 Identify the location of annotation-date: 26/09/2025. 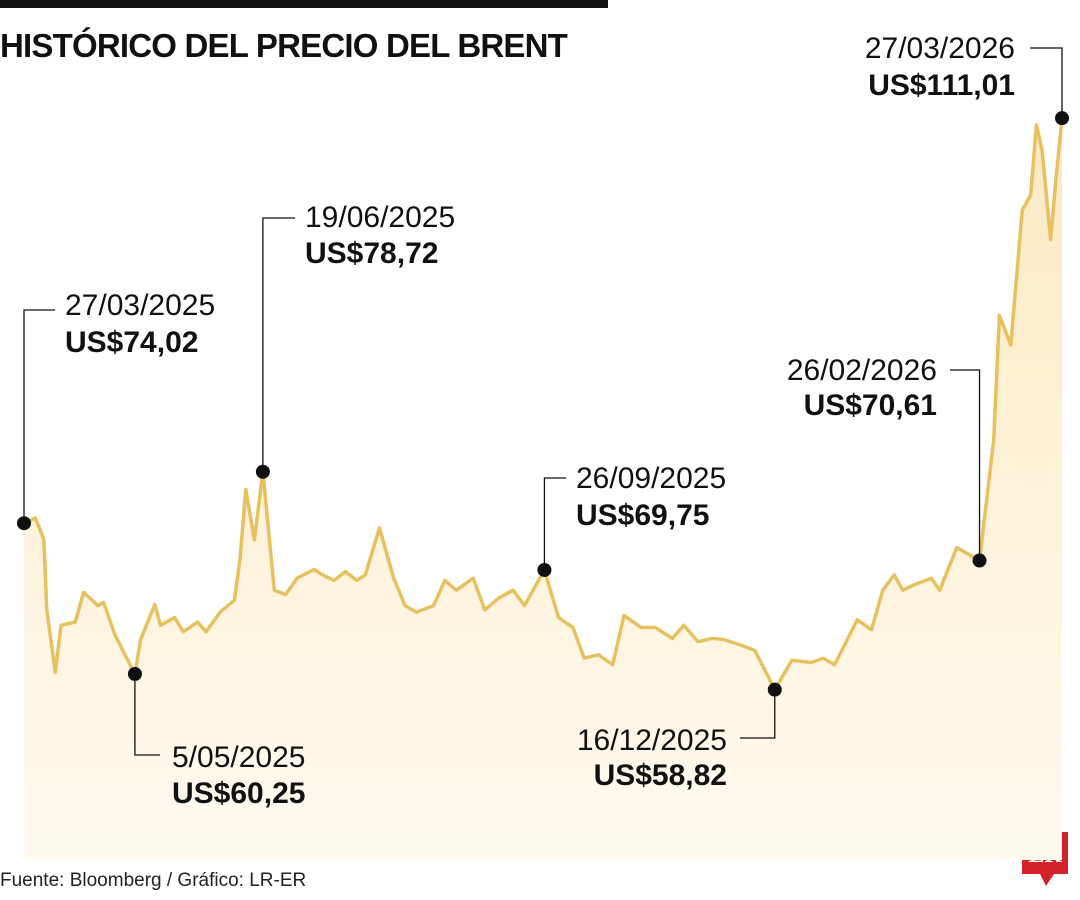
(651, 478).